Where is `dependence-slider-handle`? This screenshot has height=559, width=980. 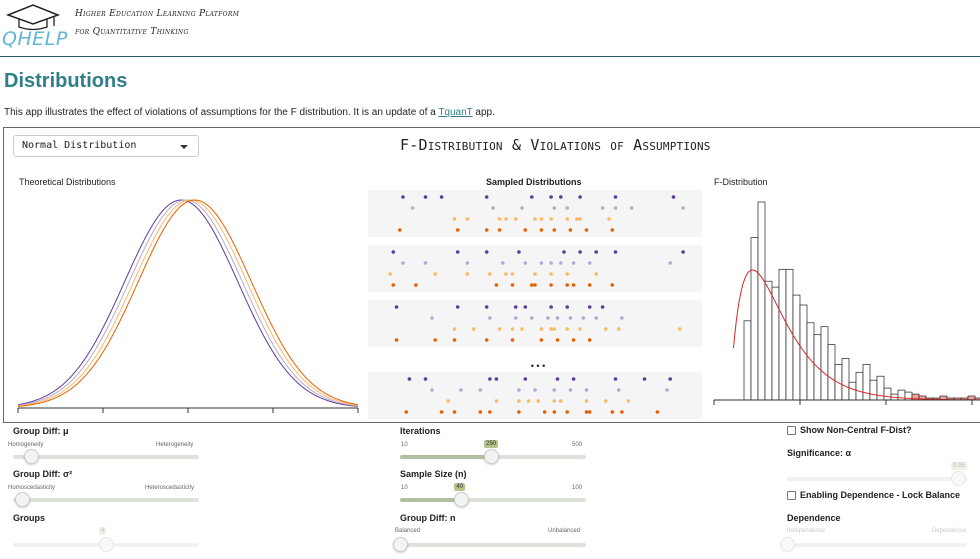
dependence-slider-handle is located at coordinates (787, 544).